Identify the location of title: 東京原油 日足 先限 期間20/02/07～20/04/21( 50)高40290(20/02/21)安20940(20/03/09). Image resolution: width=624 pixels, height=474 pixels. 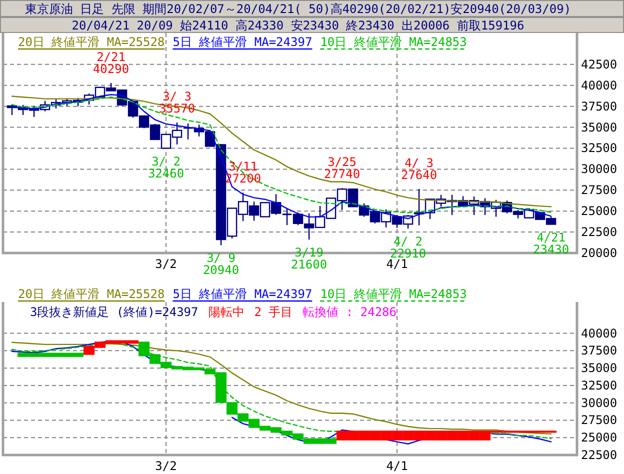
(312, 8).